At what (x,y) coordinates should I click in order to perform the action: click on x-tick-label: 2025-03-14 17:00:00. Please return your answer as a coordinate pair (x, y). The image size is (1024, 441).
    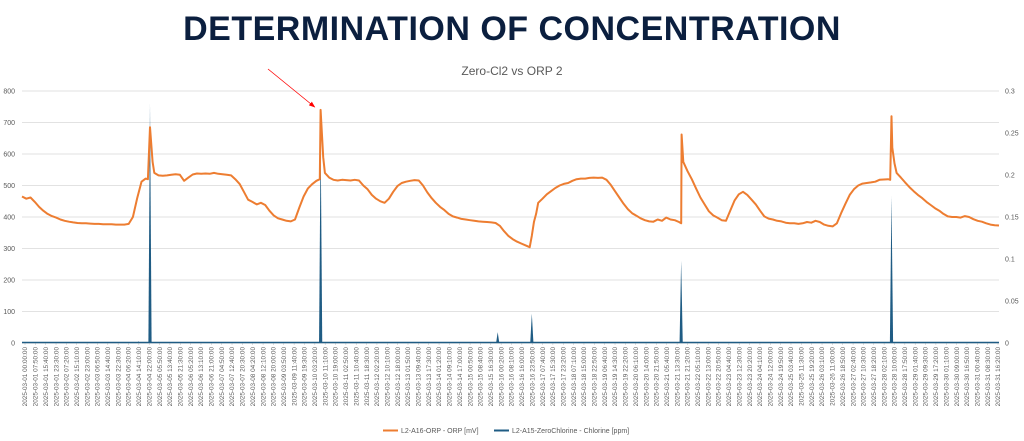
    Looking at the image, I should click on (460, 377).